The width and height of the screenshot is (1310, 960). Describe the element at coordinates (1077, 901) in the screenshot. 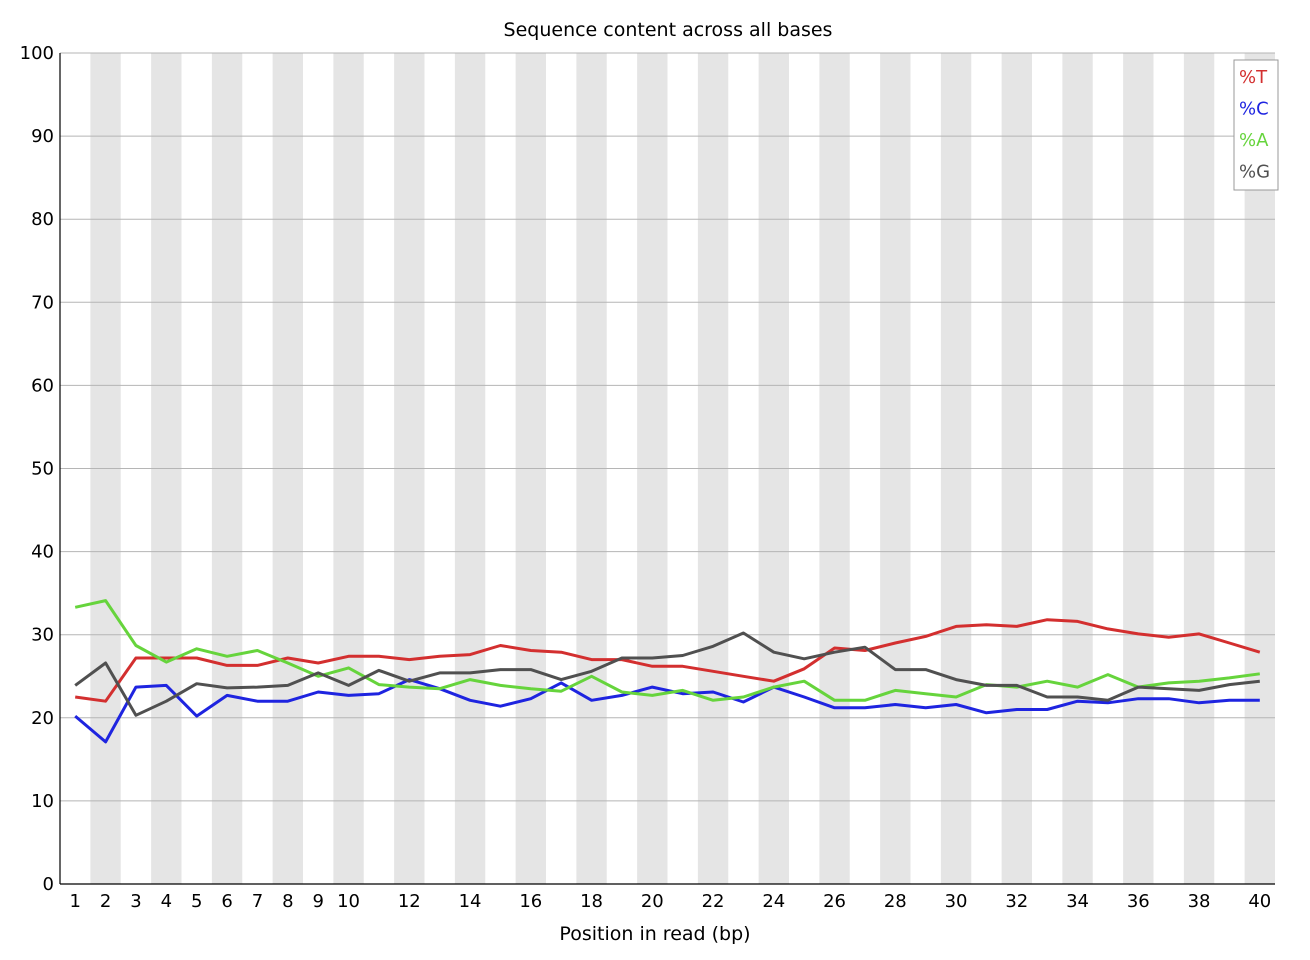

I see `x-tick-34: 34` at that location.